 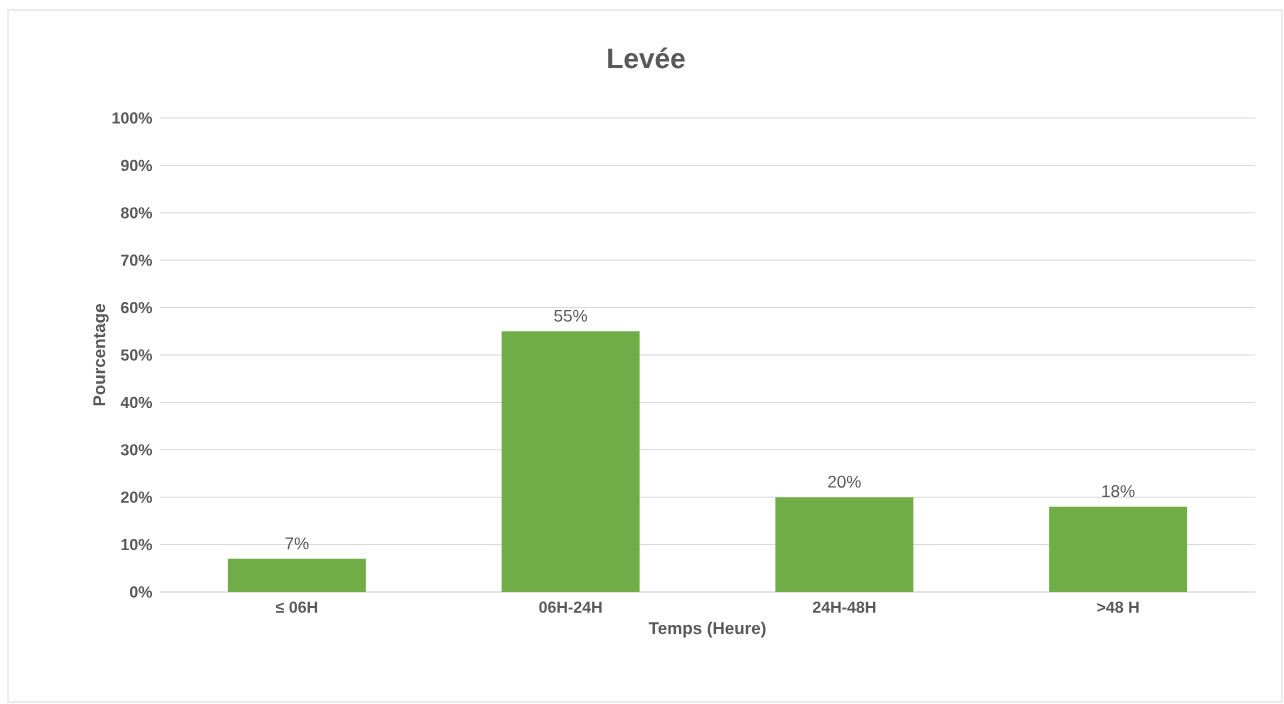 What do you see at coordinates (136, 355) in the screenshot?
I see `y-tick-label: 50%` at bounding box center [136, 355].